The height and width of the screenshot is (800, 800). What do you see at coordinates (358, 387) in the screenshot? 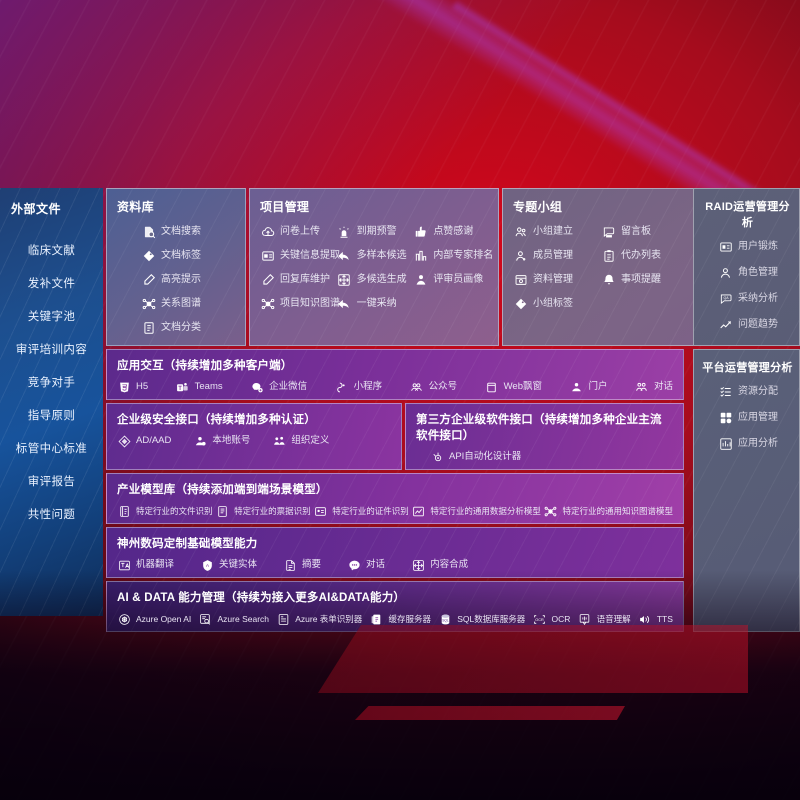
I see `client-mini-program: 小程序` at bounding box center [358, 387].